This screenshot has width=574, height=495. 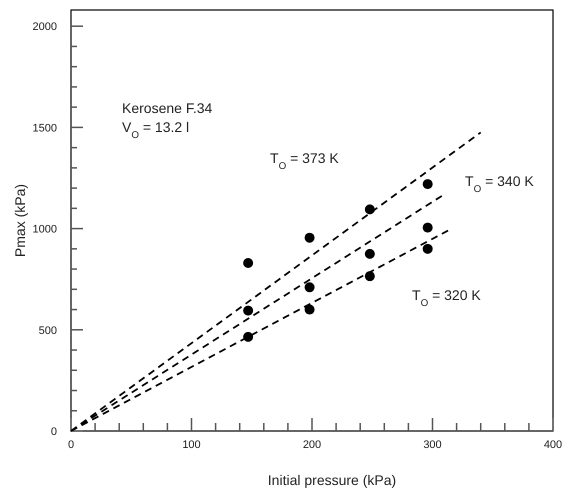 What do you see at coordinates (20, 221) in the screenshot?
I see `y-axis-title: Pmax (kPa)` at bounding box center [20, 221].